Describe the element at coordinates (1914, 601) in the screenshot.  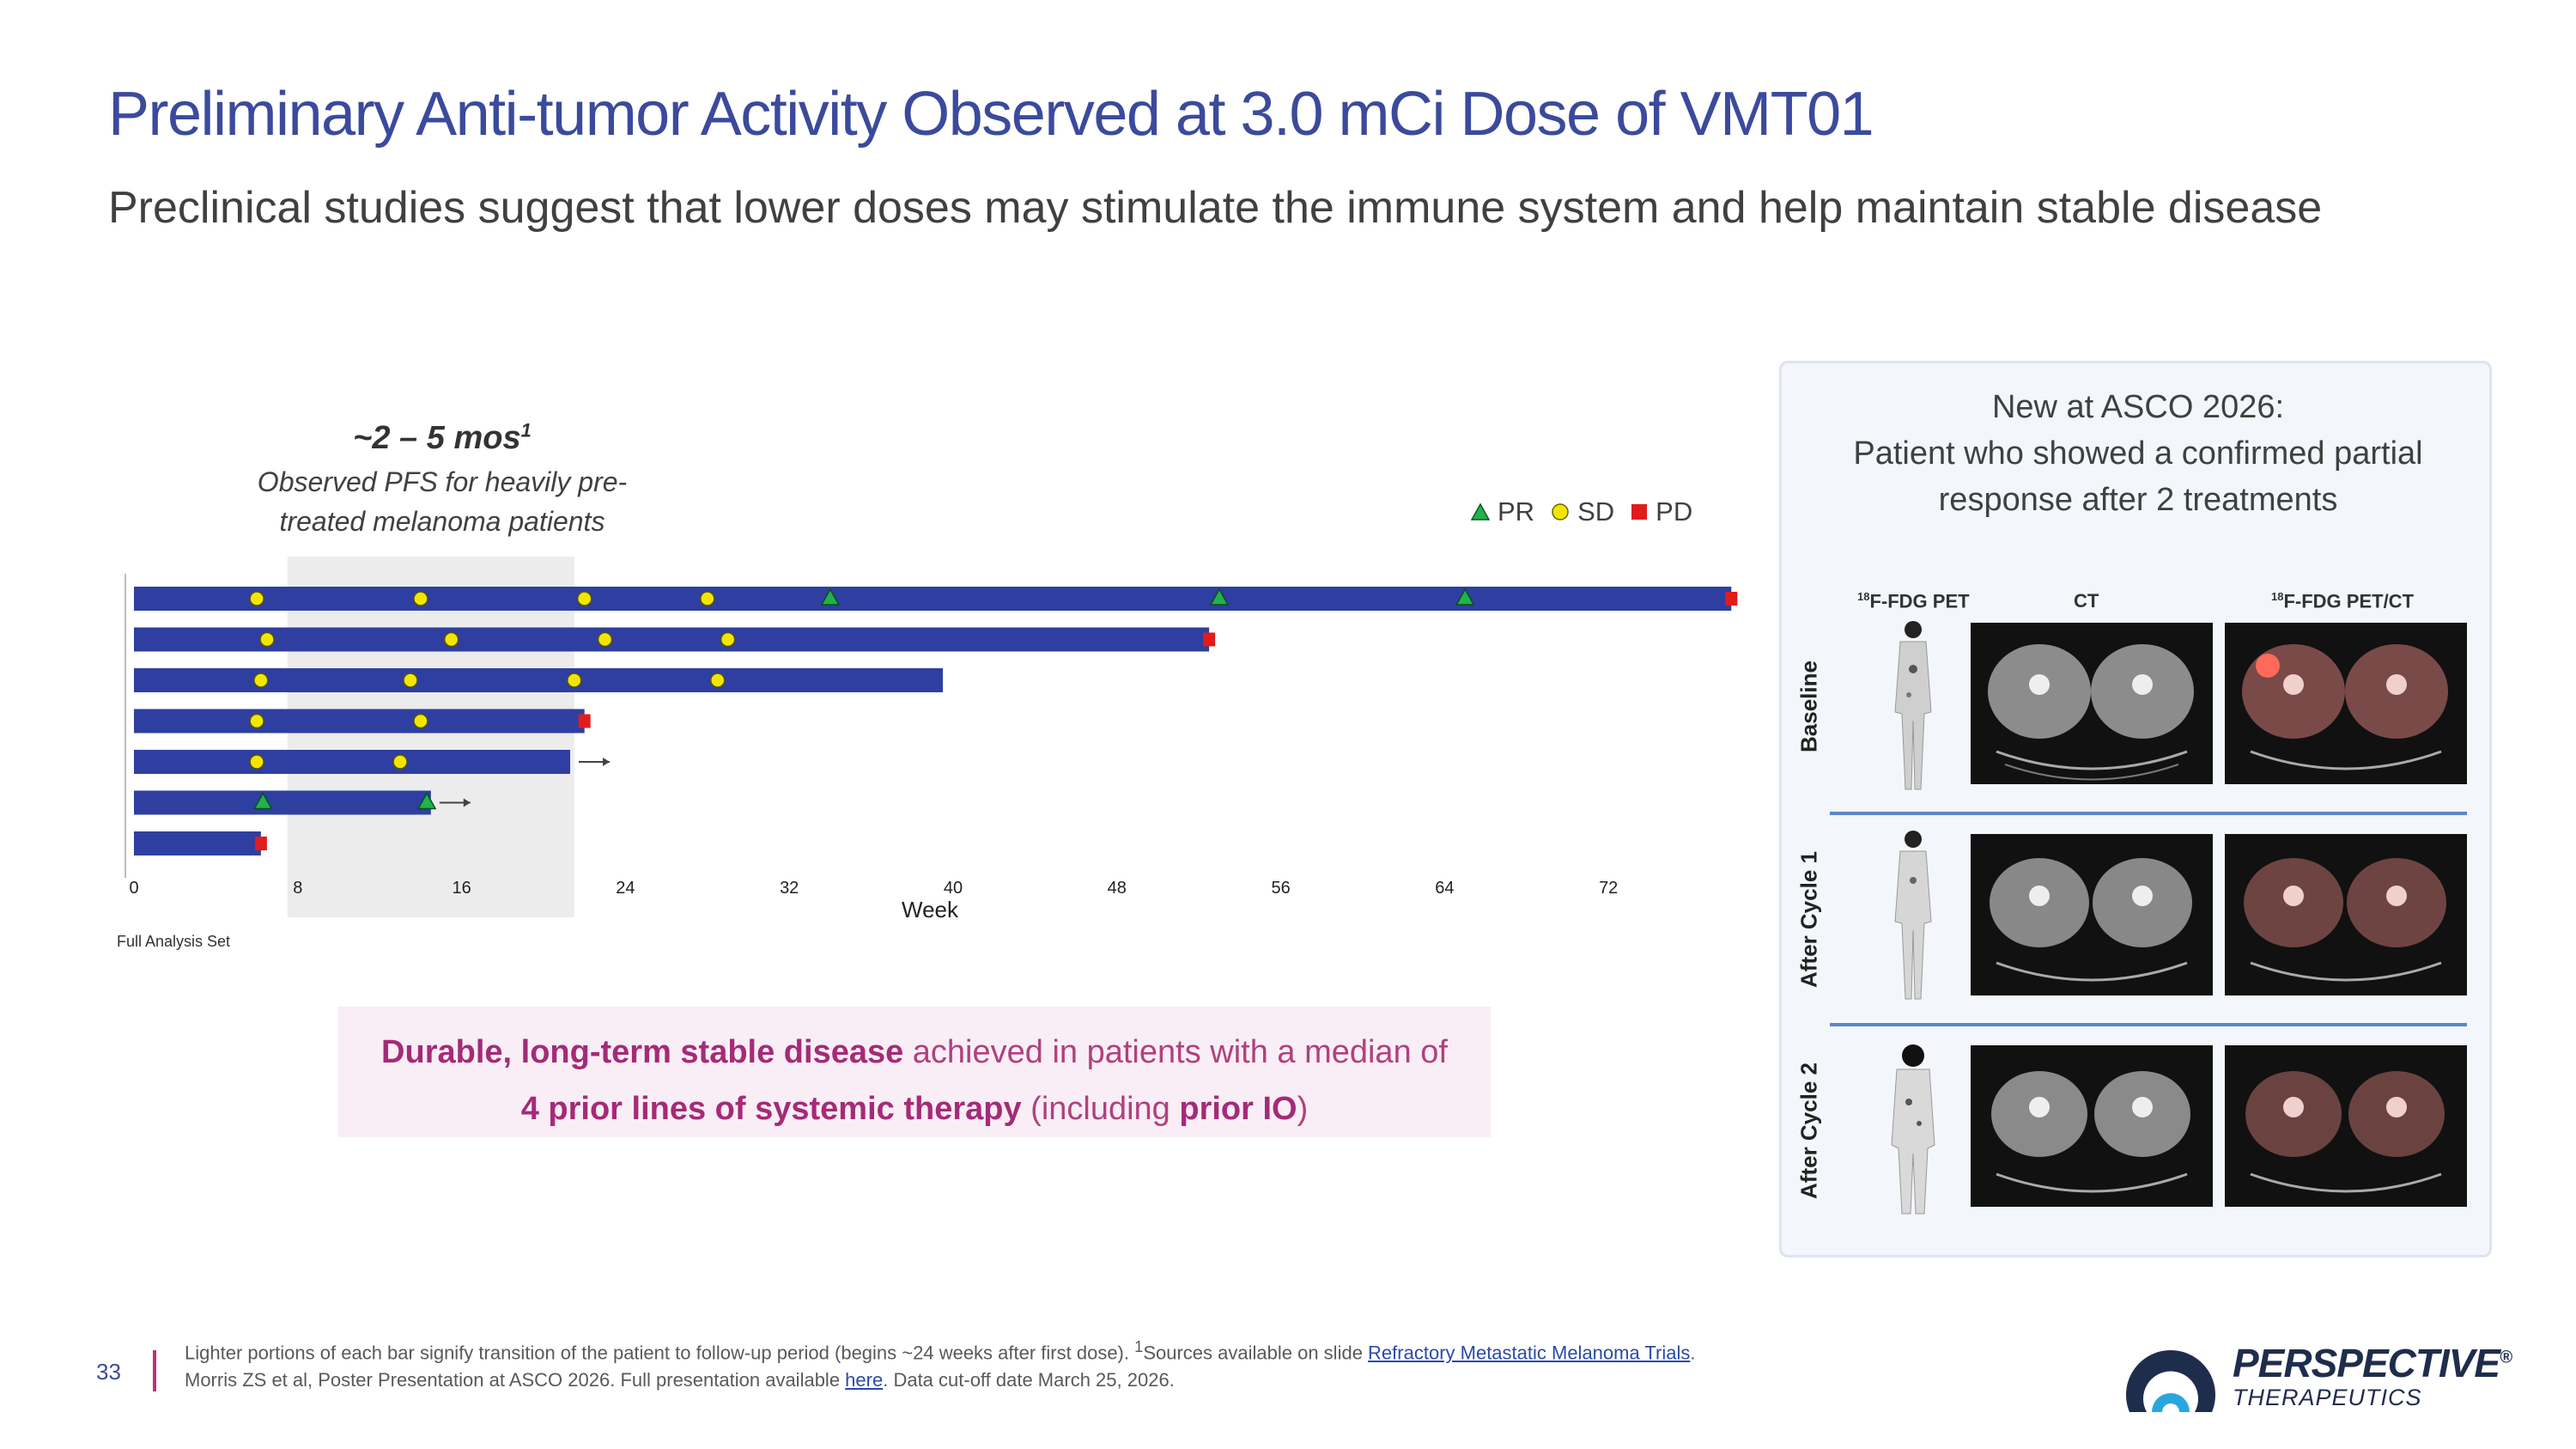
I see `col-header-pet: 18F-FDG PET` at that location.